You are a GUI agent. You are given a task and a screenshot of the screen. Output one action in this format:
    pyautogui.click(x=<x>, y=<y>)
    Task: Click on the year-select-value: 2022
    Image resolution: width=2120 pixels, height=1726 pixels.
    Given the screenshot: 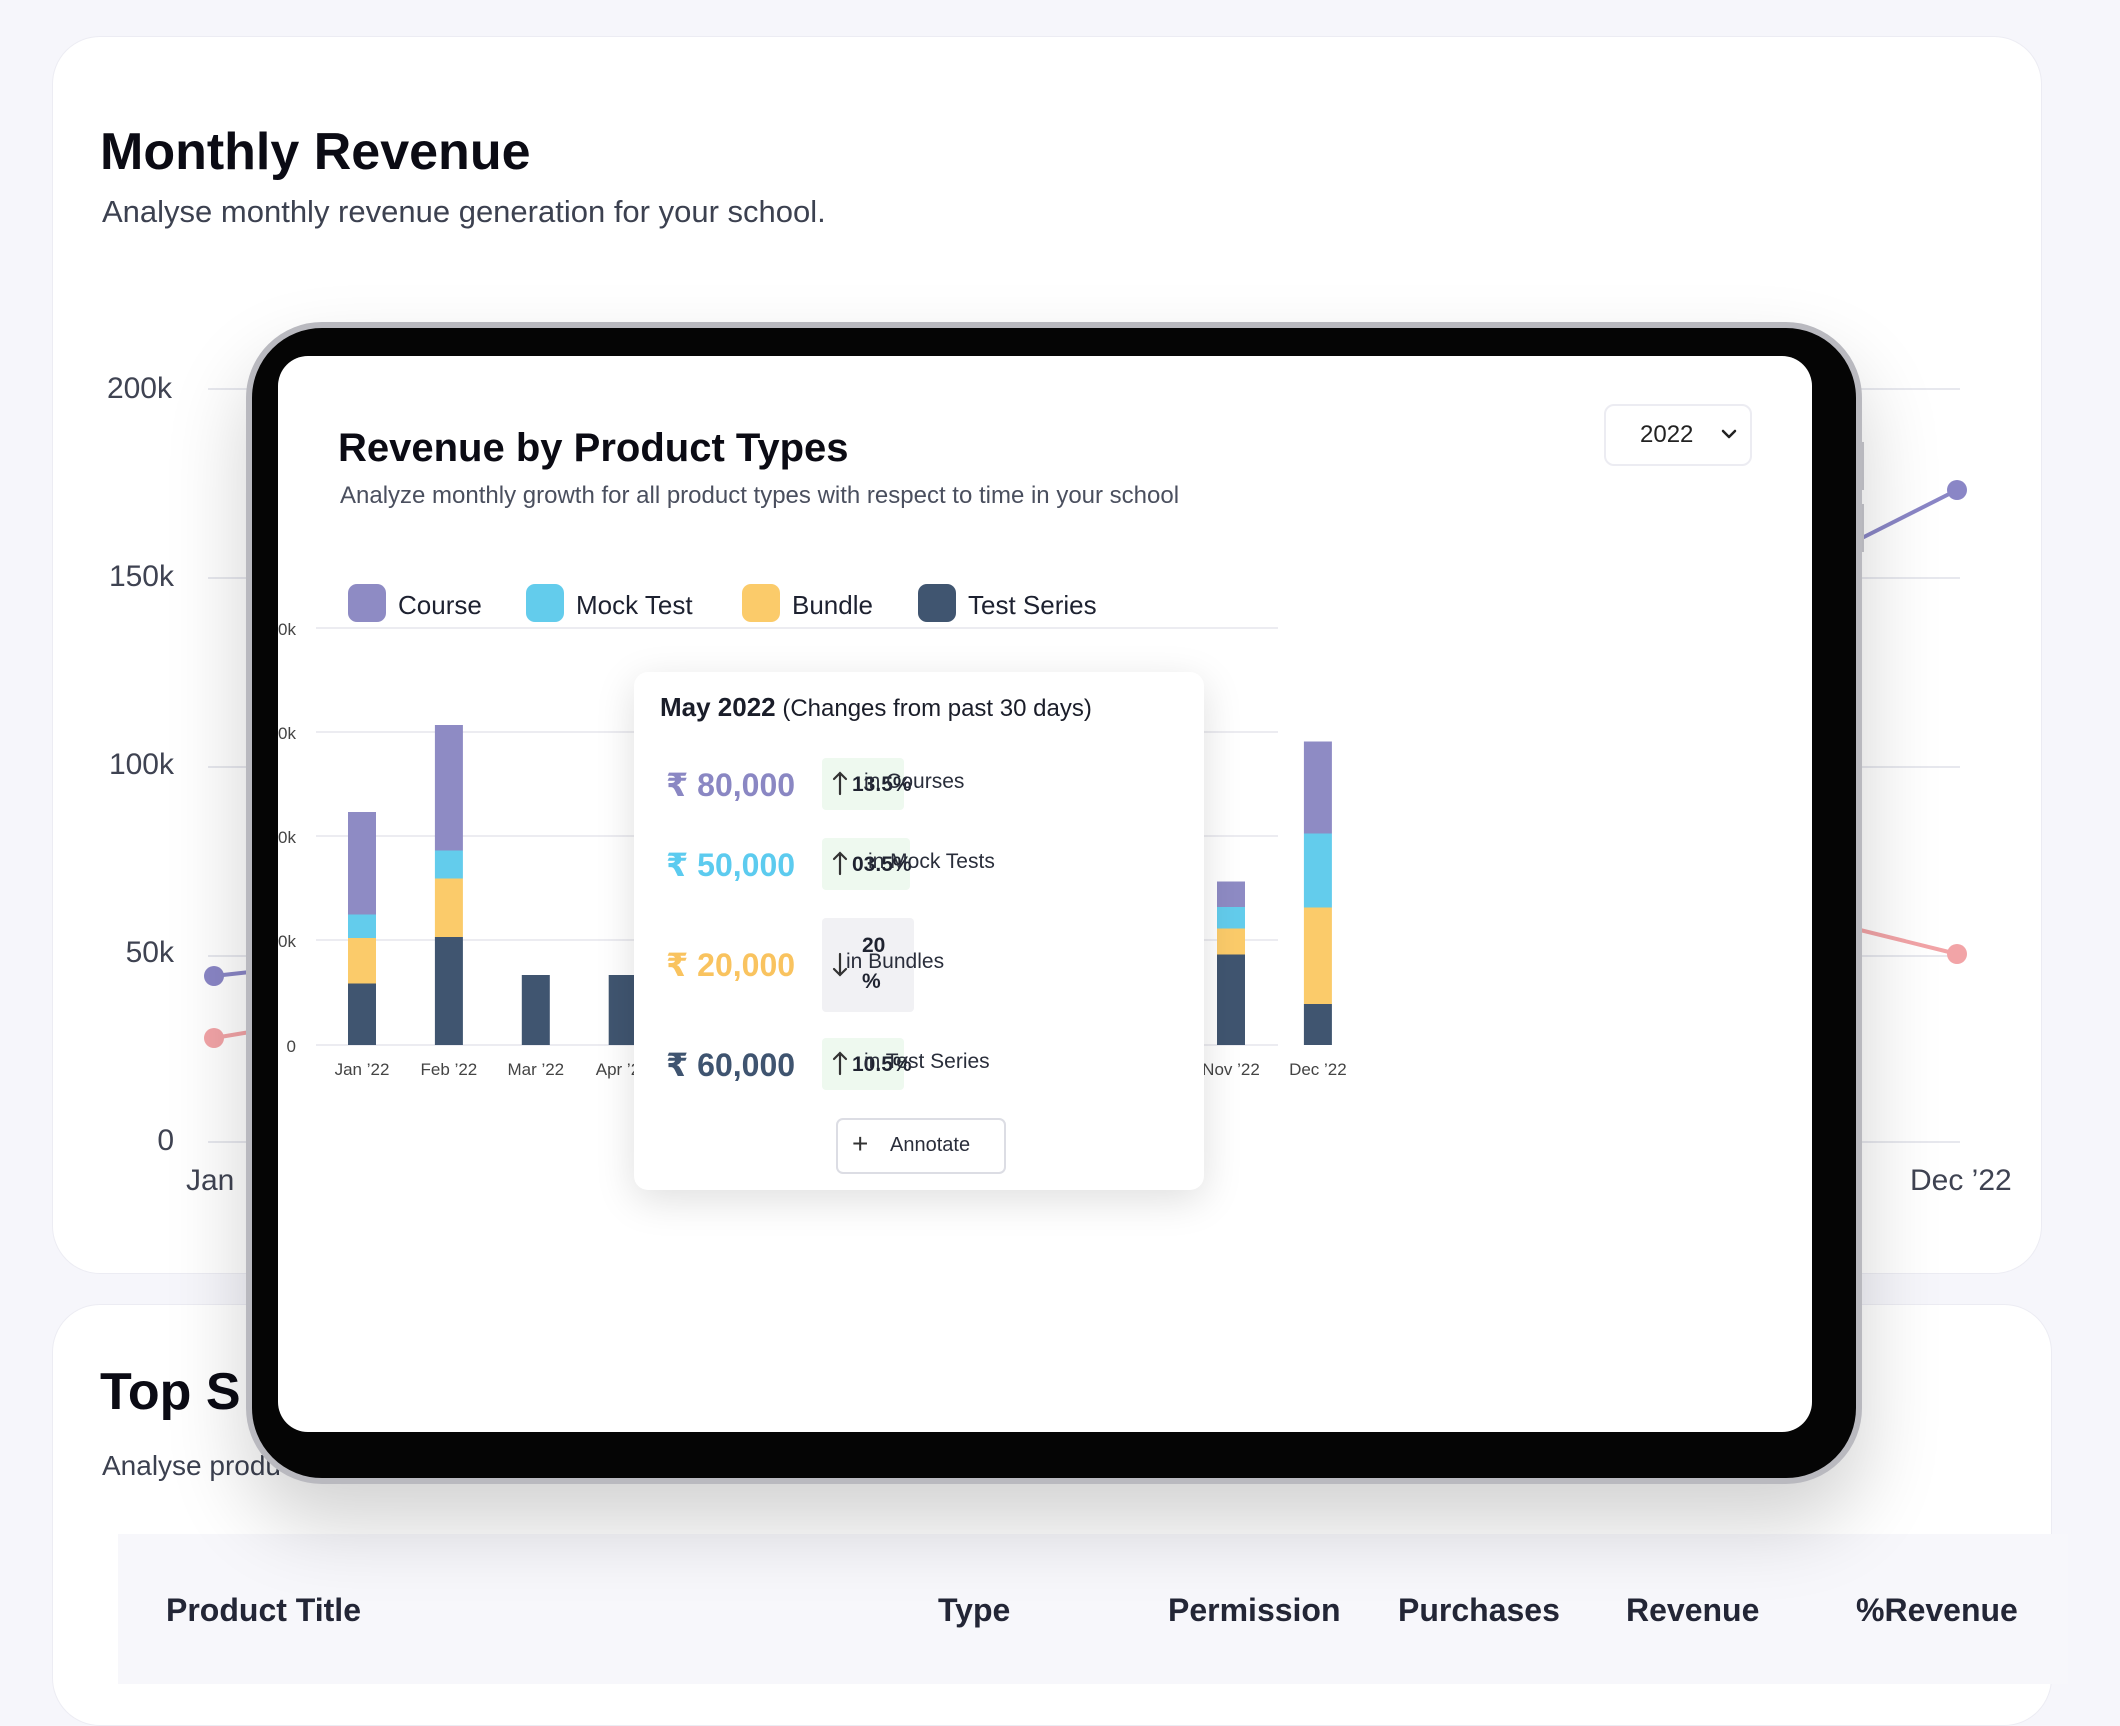 What is the action you would take?
    pyautogui.click(x=1667, y=434)
    